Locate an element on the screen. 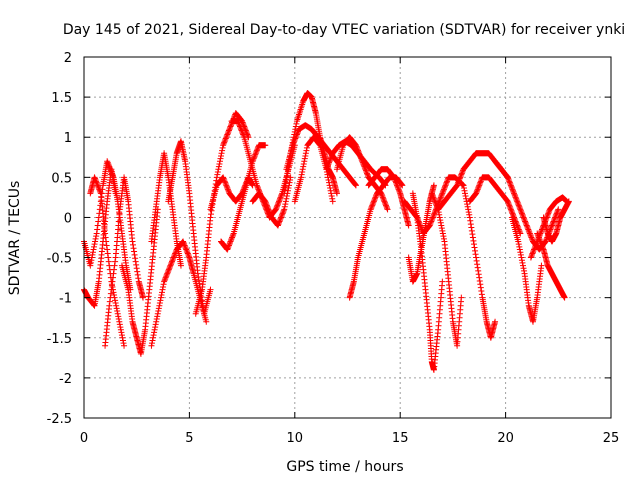 This screenshot has width=640, height=480. y-tick-label: -2.5 is located at coordinates (59, 419).